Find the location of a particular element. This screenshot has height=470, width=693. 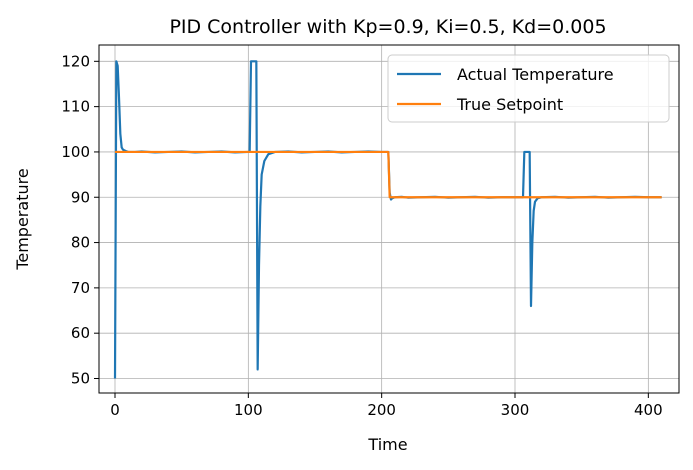

x-tick-label: 0 is located at coordinates (115, 410).